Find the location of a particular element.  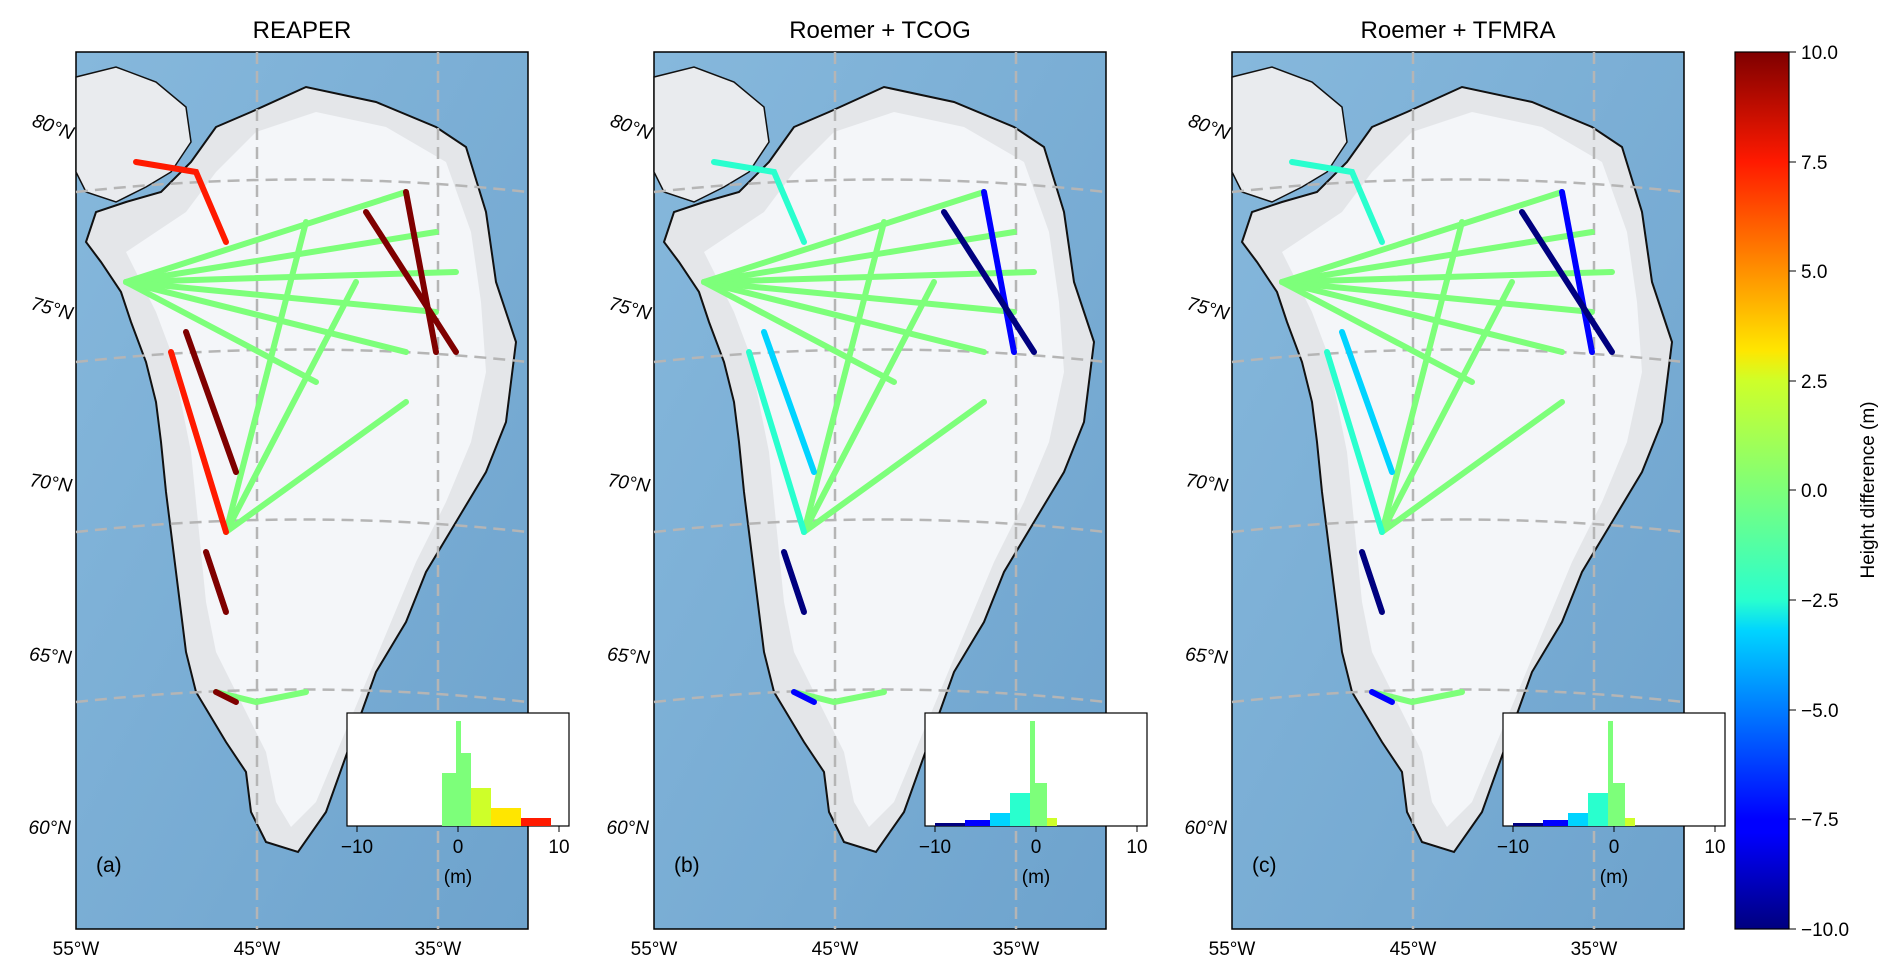

panel-title: Roemer + TFMRA is located at coordinates (1458, 30).